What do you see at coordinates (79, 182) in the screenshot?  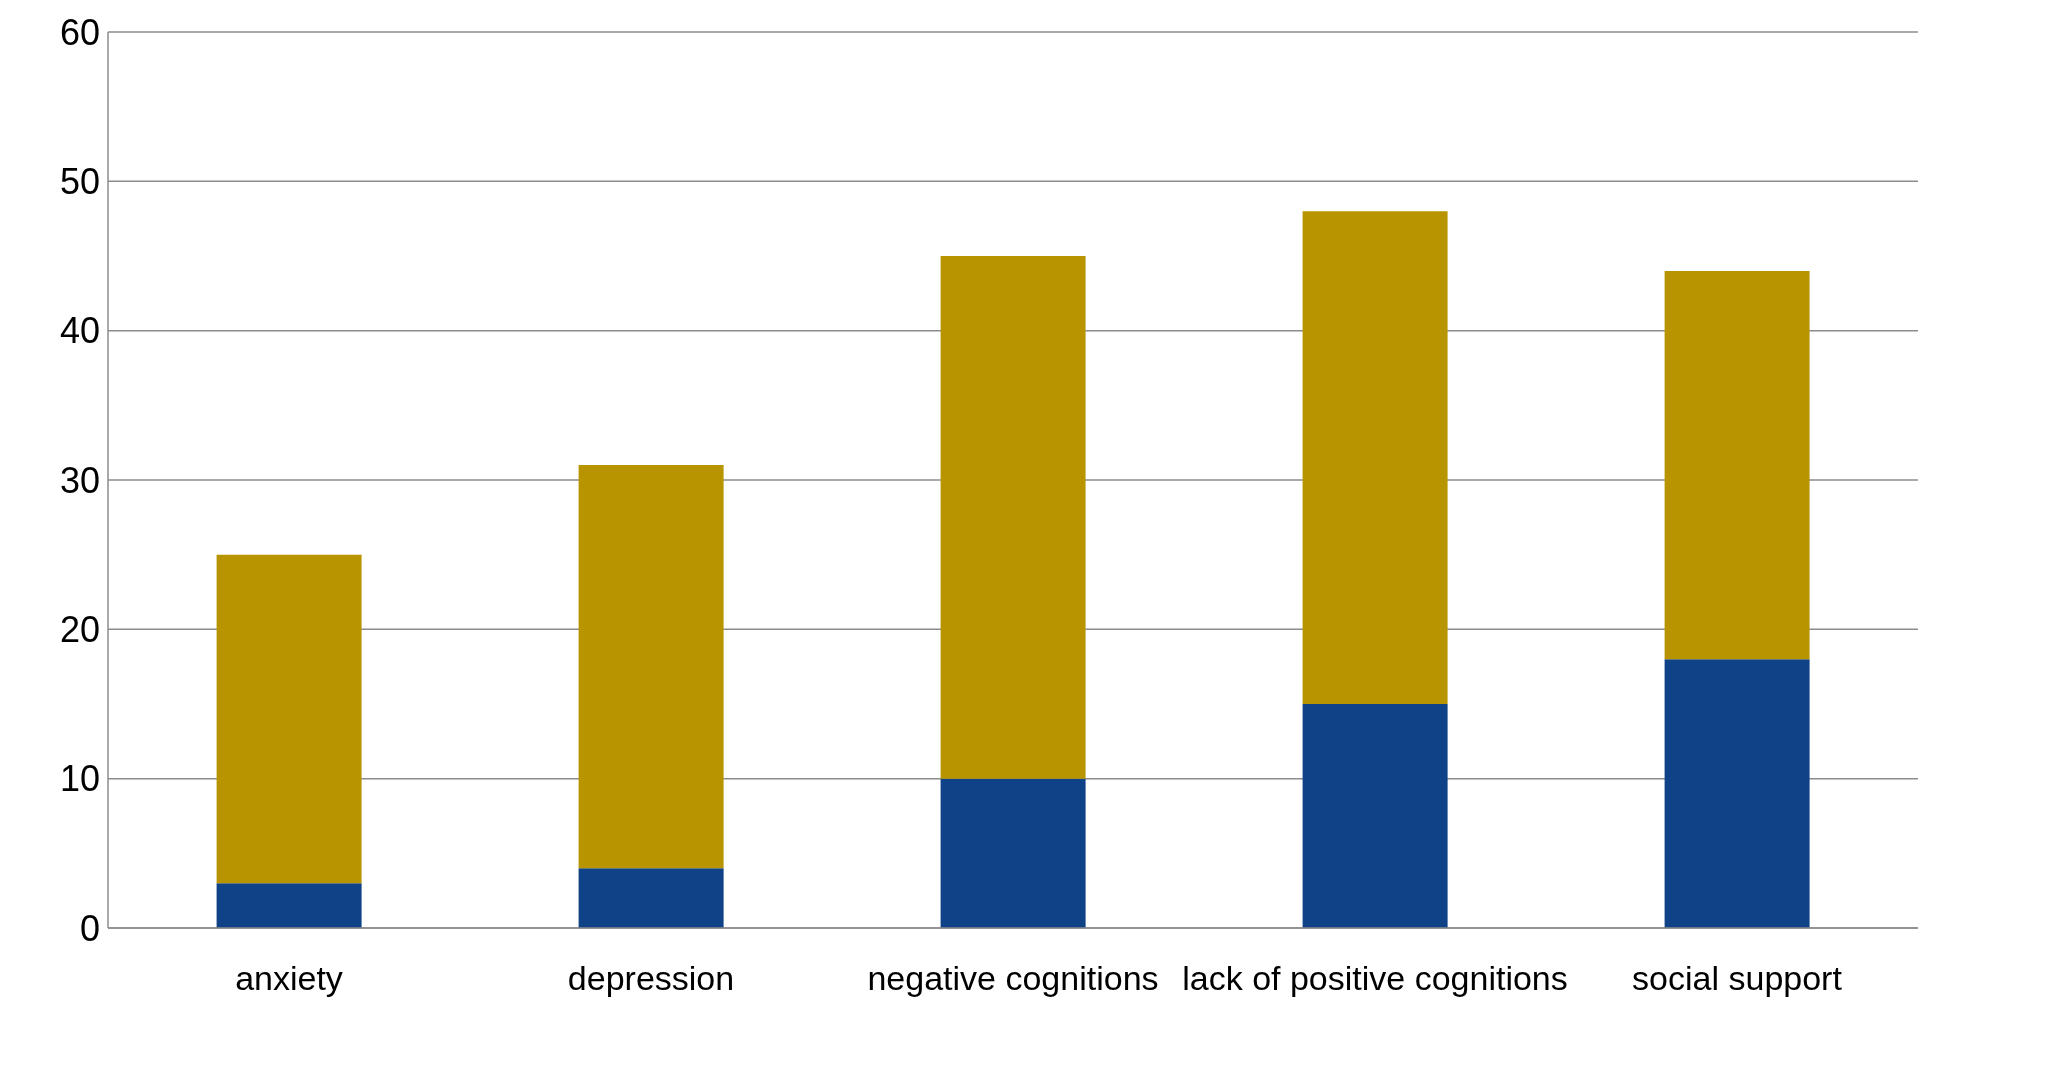 I see `y-tick-label: 50` at bounding box center [79, 182].